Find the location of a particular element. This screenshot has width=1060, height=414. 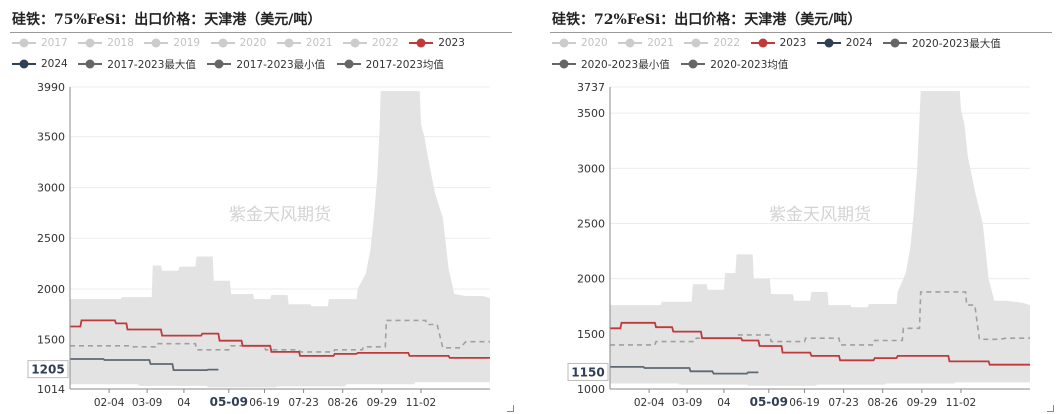

current-value-marker: 1150 is located at coordinates (588, 371).